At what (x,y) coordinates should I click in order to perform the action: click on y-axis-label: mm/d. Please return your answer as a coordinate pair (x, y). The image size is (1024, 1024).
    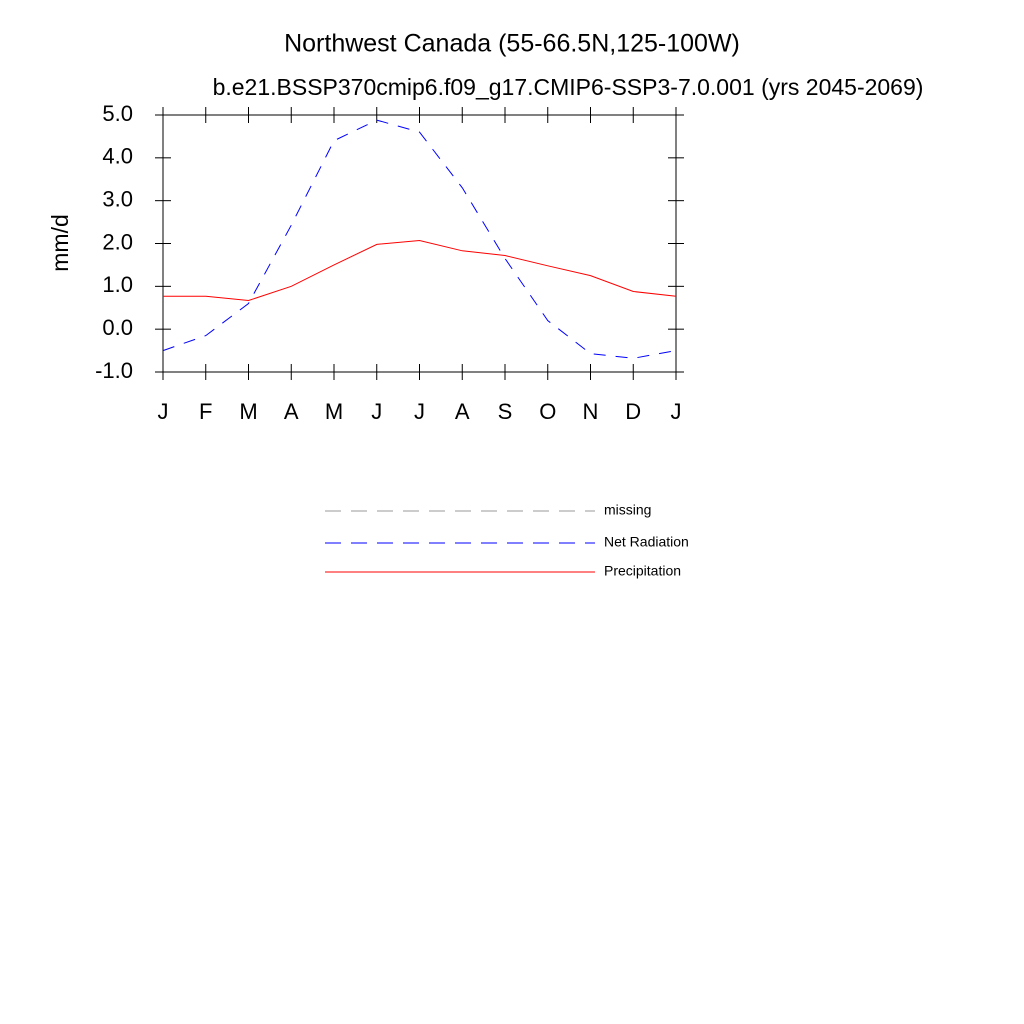
    Looking at the image, I should click on (60, 243).